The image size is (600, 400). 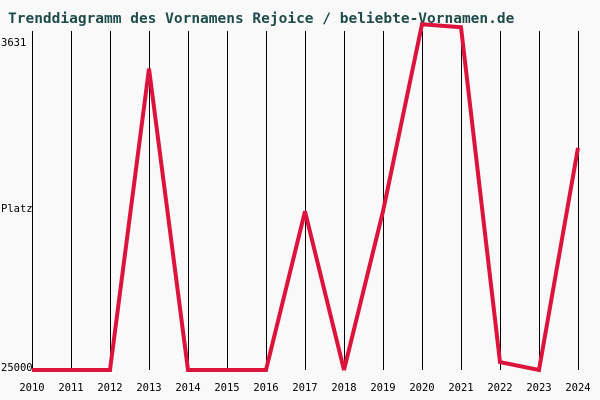 I want to click on x-tick-2020: 2020, so click(x=421, y=388).